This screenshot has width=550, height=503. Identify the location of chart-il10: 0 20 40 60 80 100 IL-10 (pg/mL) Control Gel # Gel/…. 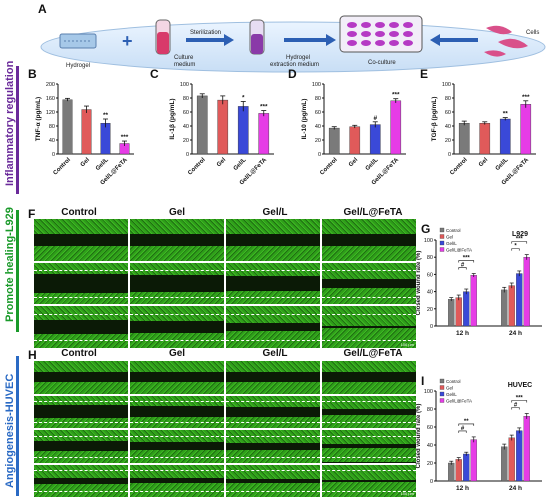
(353, 134).